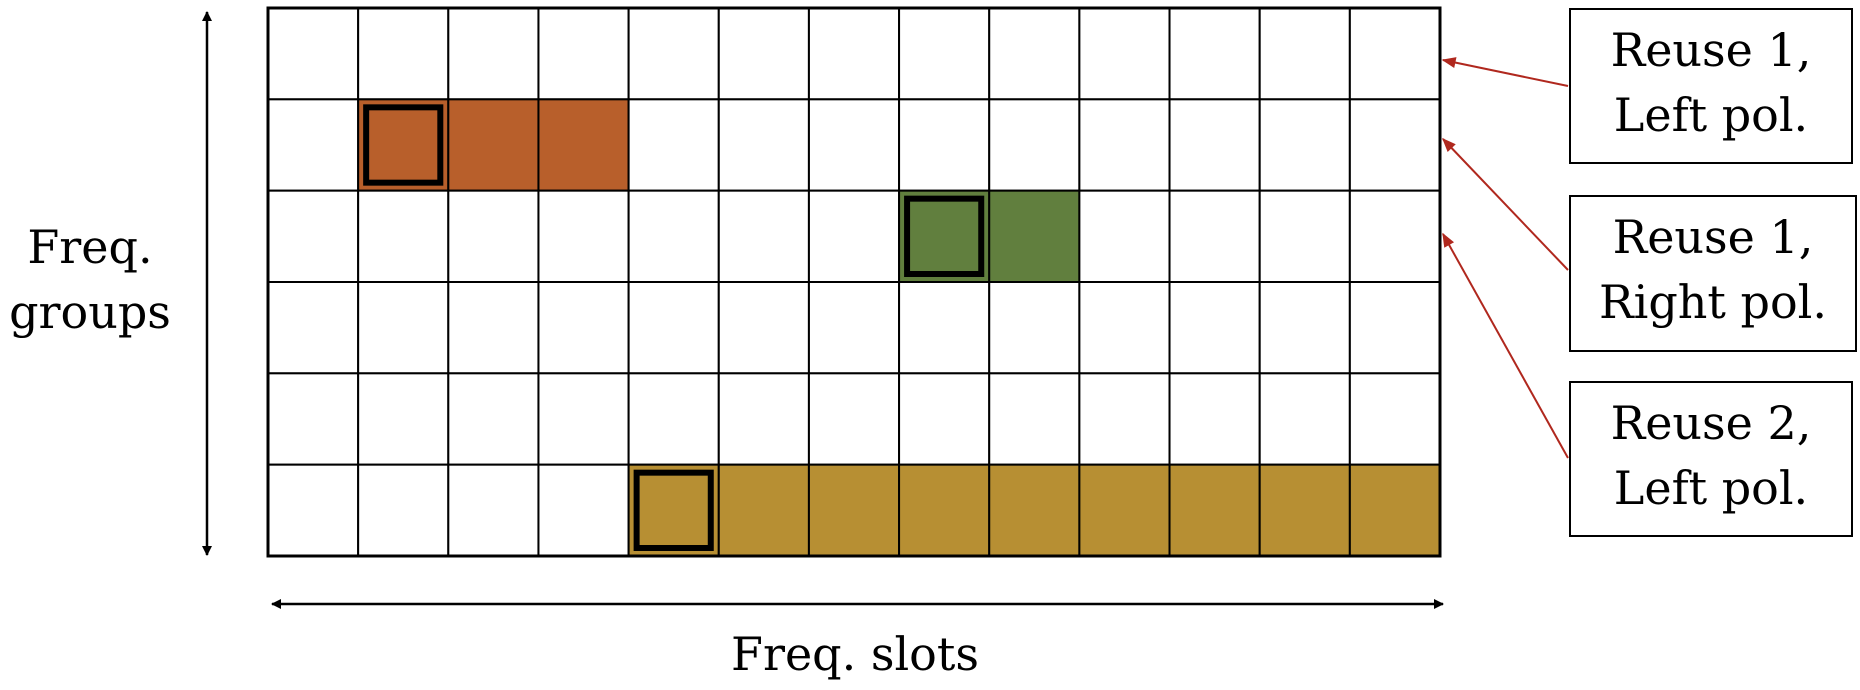 This screenshot has height=690, width=1860. What do you see at coordinates (1505, 345) in the screenshot?
I see `pointer-arrow-reuse2-left` at bounding box center [1505, 345].